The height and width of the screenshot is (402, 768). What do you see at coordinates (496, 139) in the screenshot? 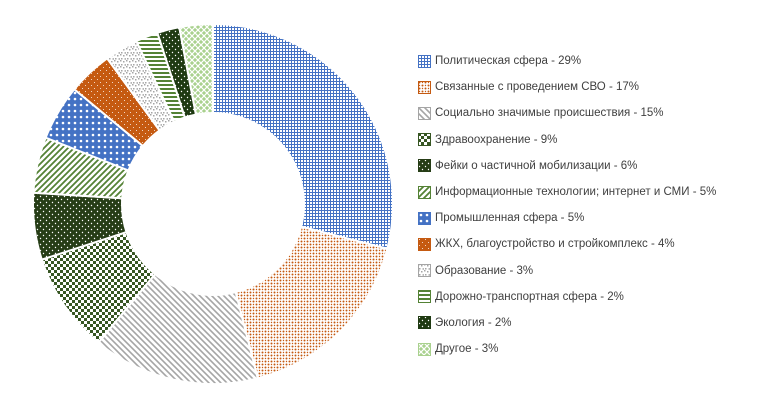
I see `legend-label: Здравоохранение - 9%` at bounding box center [496, 139].